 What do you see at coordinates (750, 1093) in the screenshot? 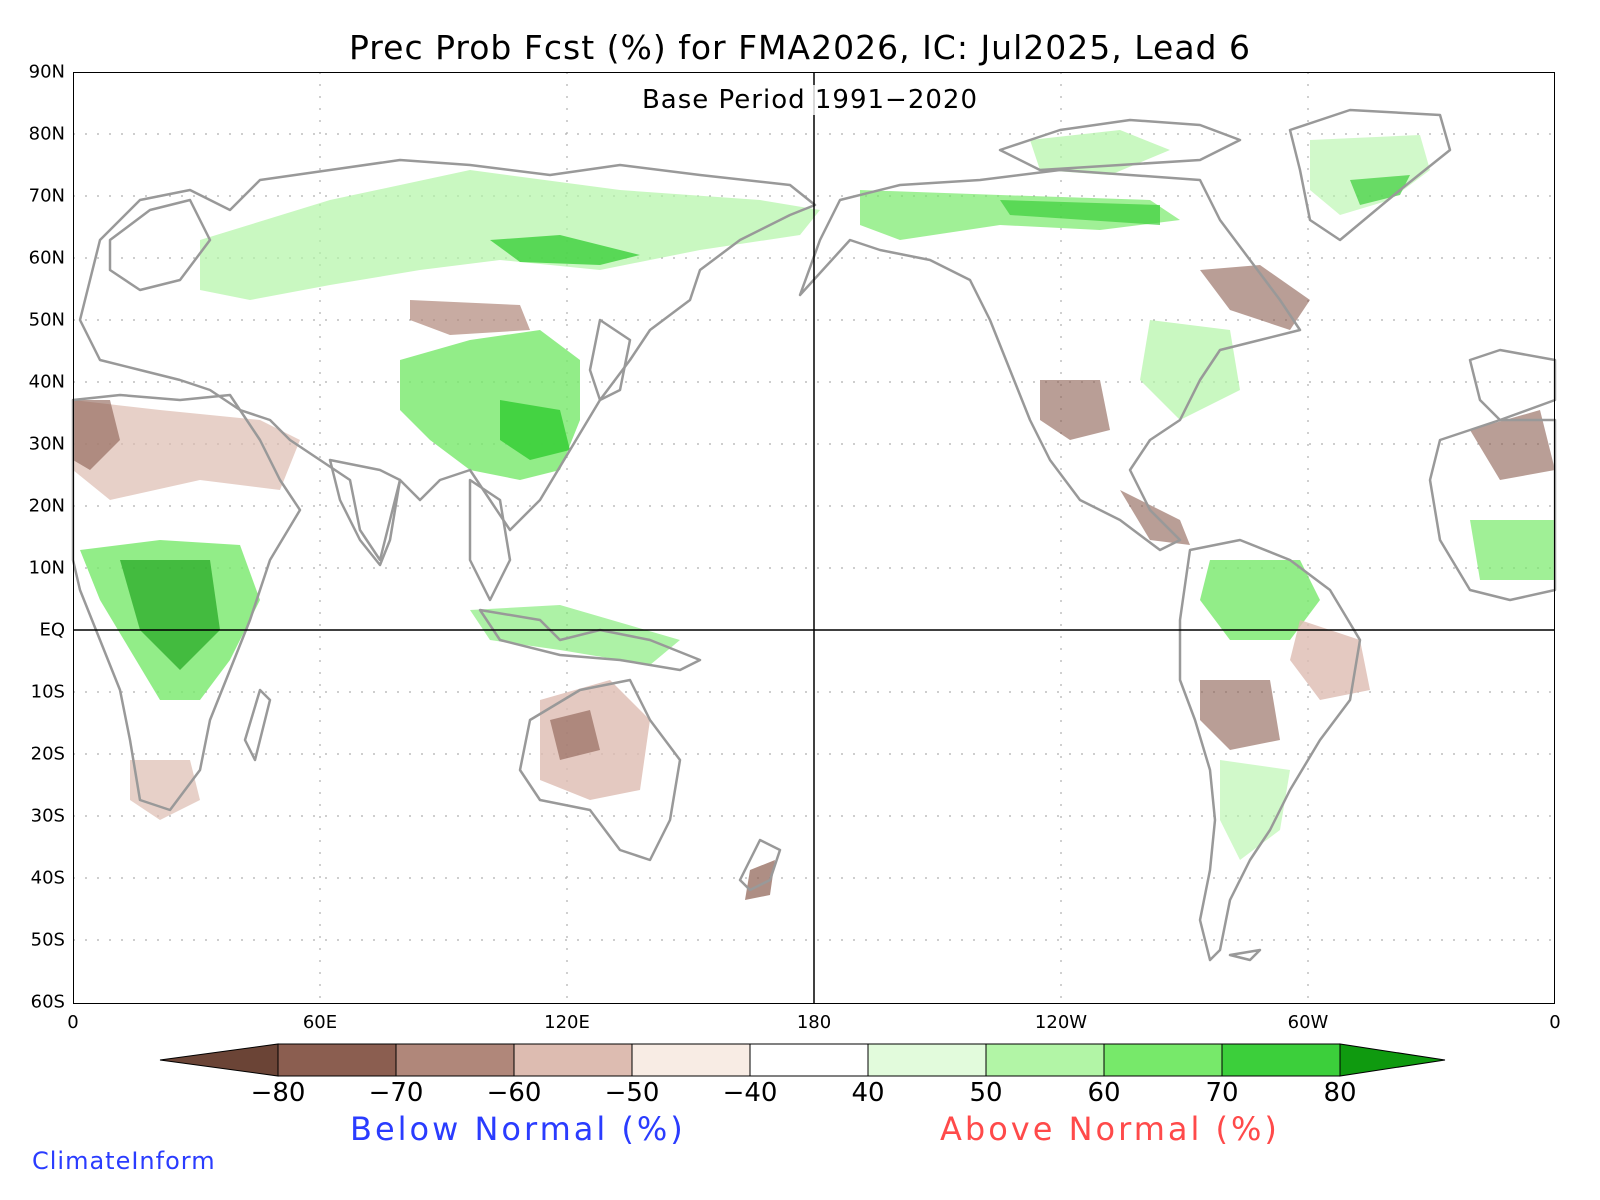
I see `colorbar-tick-label: −40` at bounding box center [750, 1093].